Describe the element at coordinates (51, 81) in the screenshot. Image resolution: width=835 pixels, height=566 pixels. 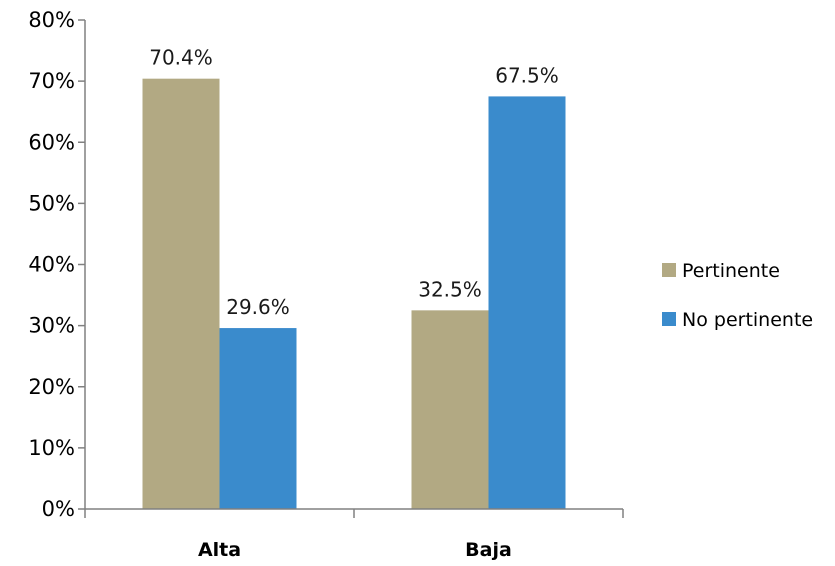
I see `y-tick-label: 70%` at that location.